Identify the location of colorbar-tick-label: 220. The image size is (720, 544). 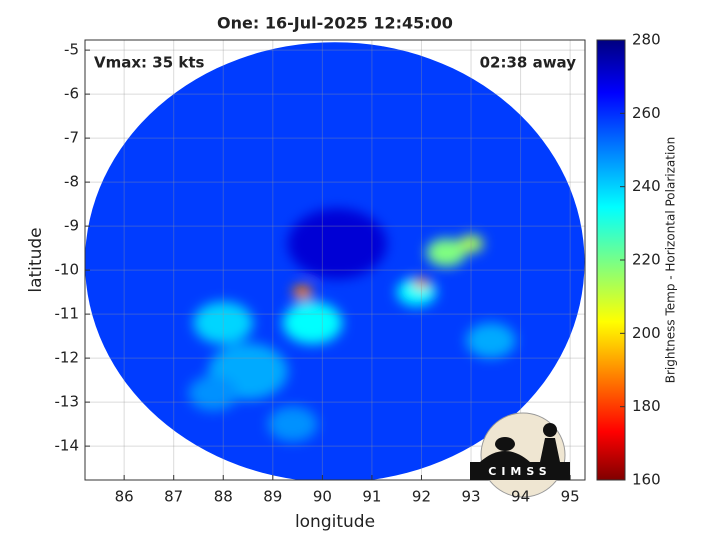
(646, 260).